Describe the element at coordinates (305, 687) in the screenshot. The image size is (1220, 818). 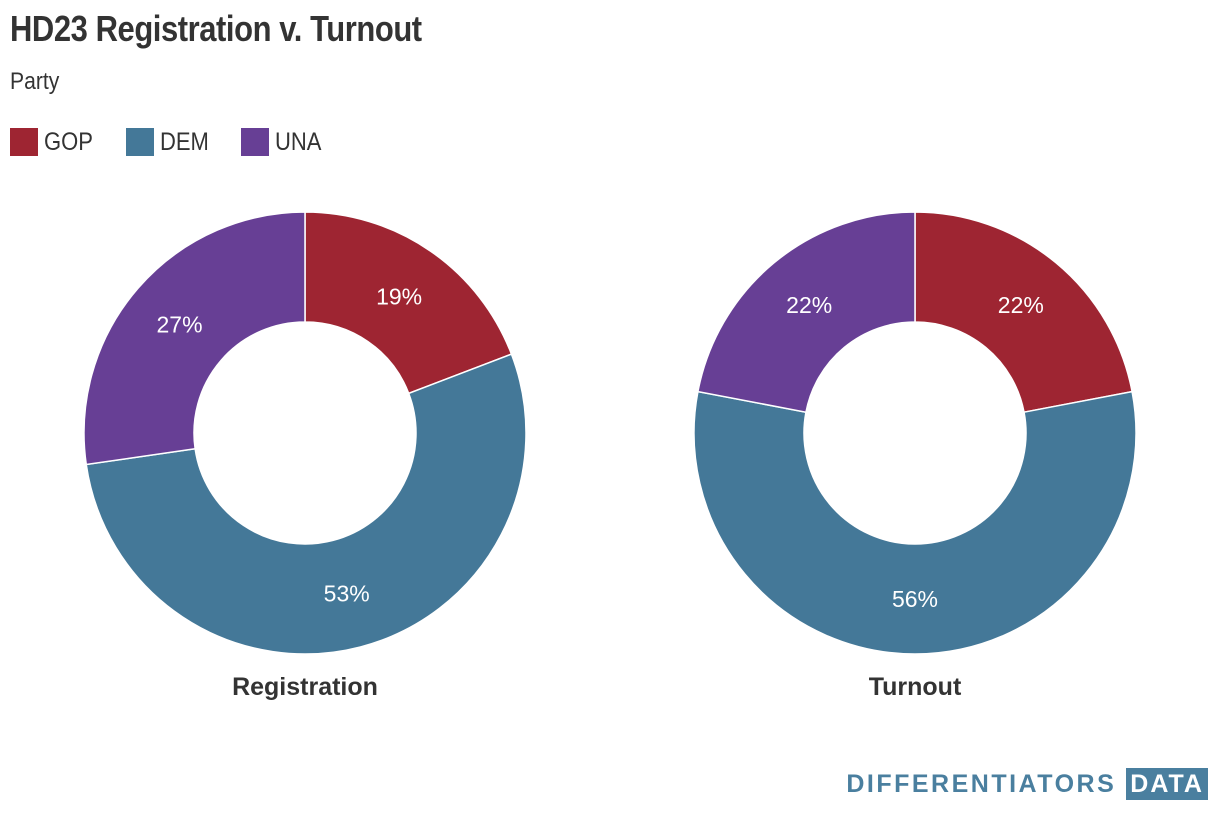
I see `chart-caption-registration: Registration` at that location.